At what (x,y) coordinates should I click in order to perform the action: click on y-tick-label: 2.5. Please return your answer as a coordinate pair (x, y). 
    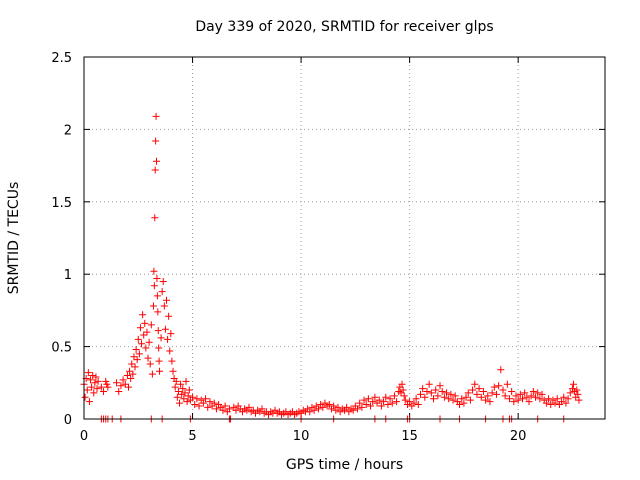
    Looking at the image, I should click on (61, 58).